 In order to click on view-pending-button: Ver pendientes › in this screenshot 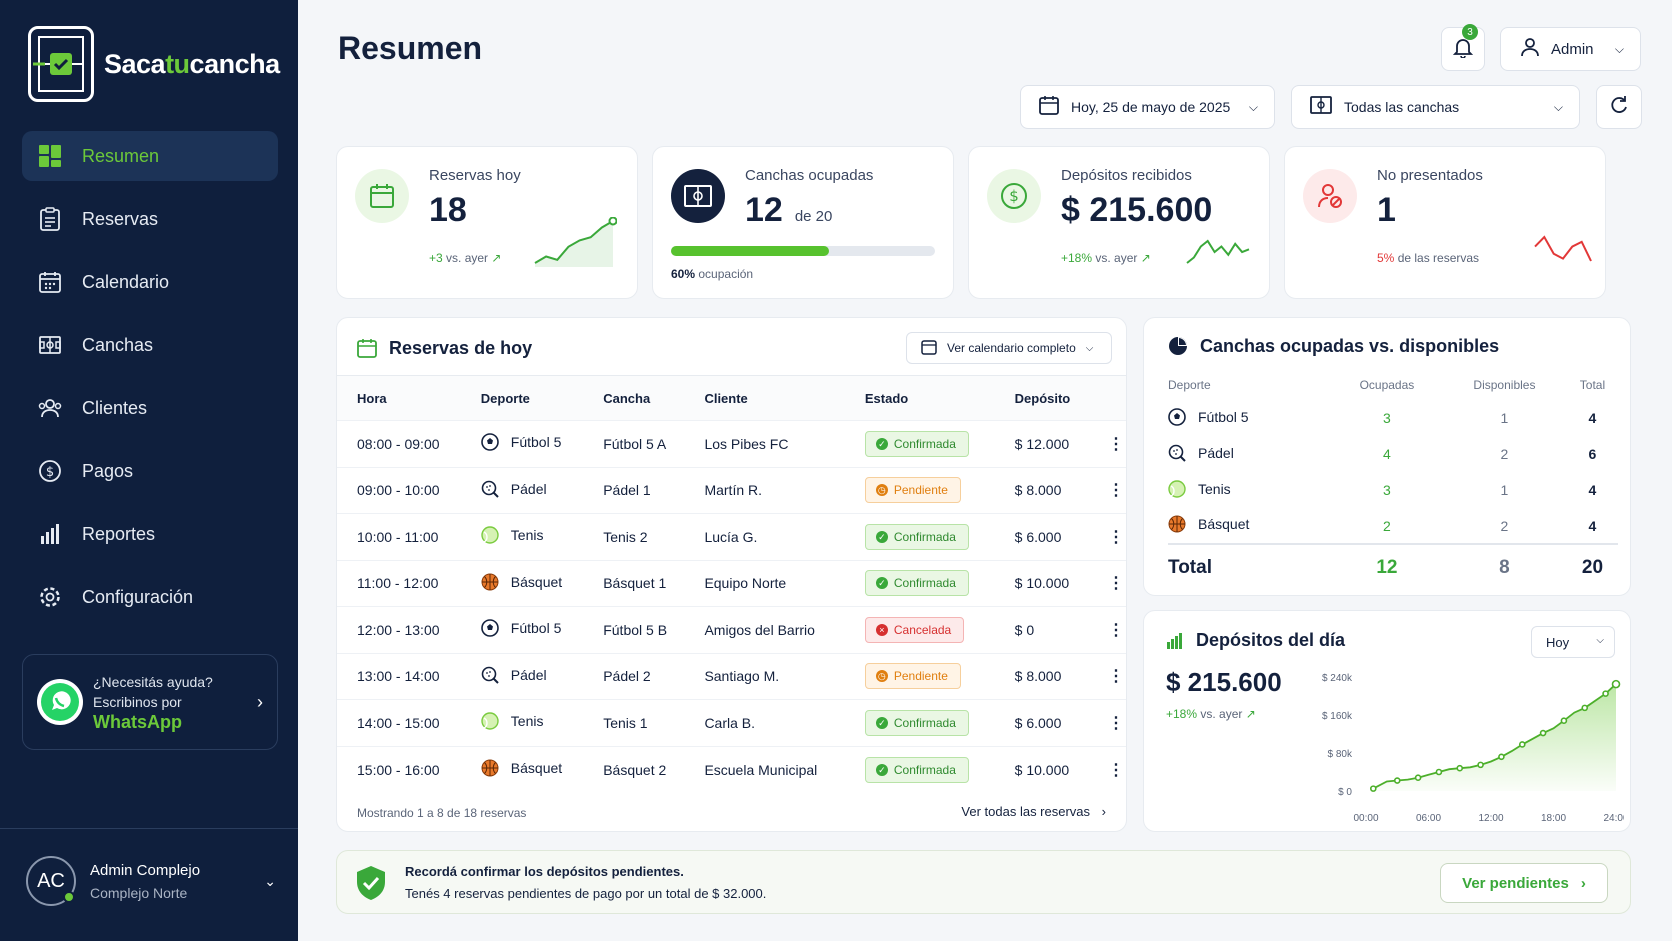, I will do `click(1524, 883)`.